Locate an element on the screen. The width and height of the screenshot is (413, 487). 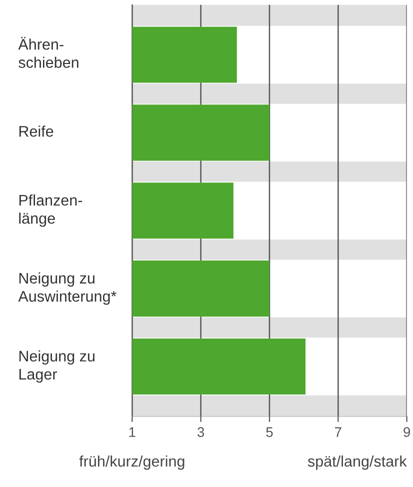
text: früh/kurz/gering is located at coordinates (131, 462).